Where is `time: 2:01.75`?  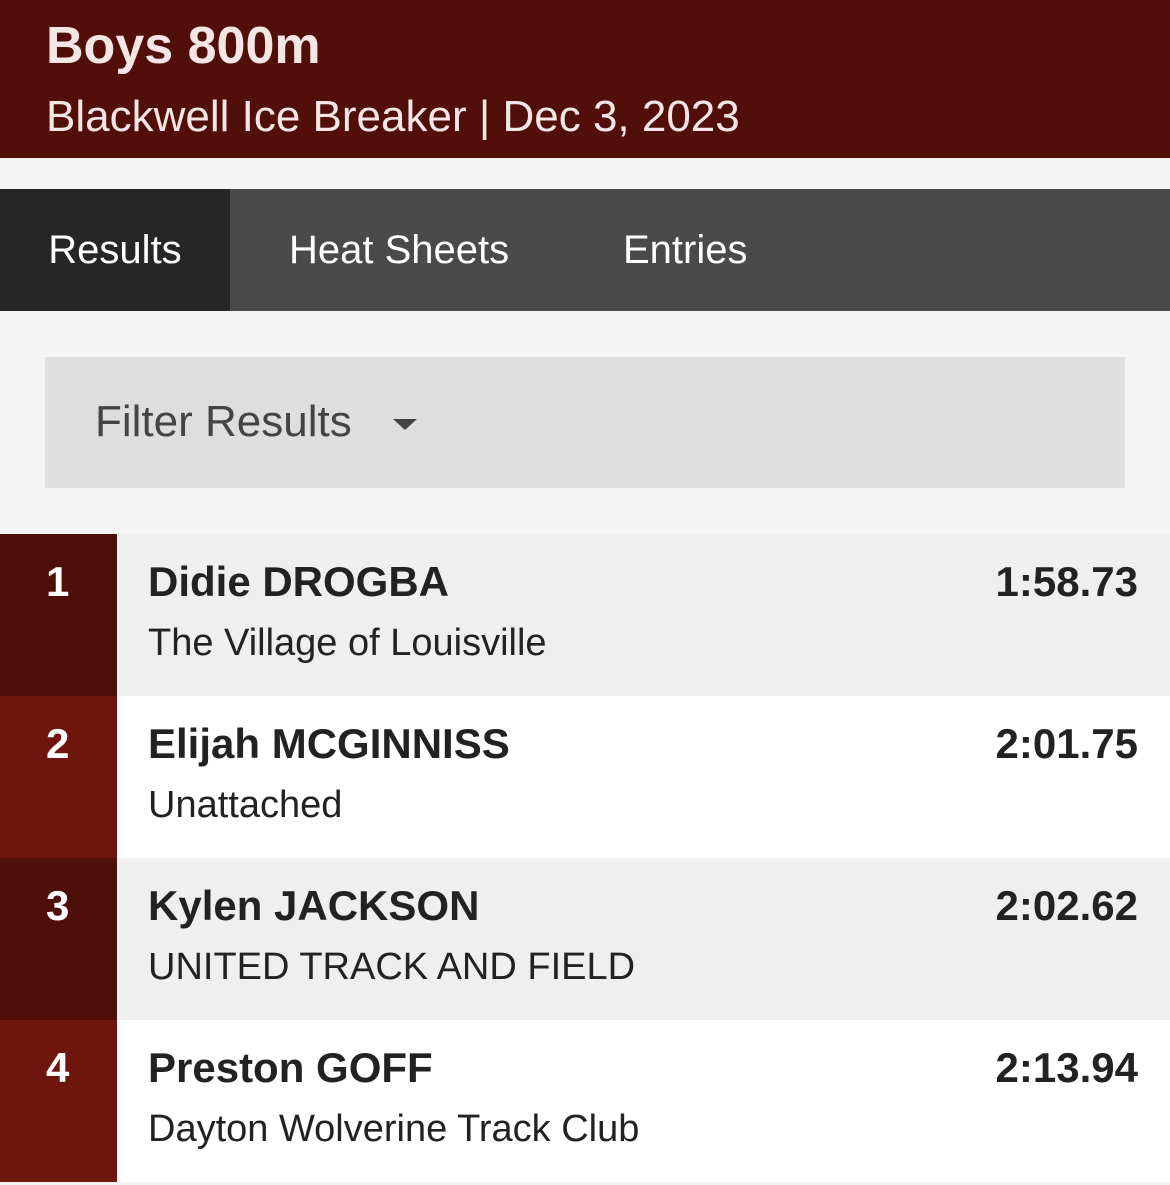
time: 2:01.75 is located at coordinates (1066, 743).